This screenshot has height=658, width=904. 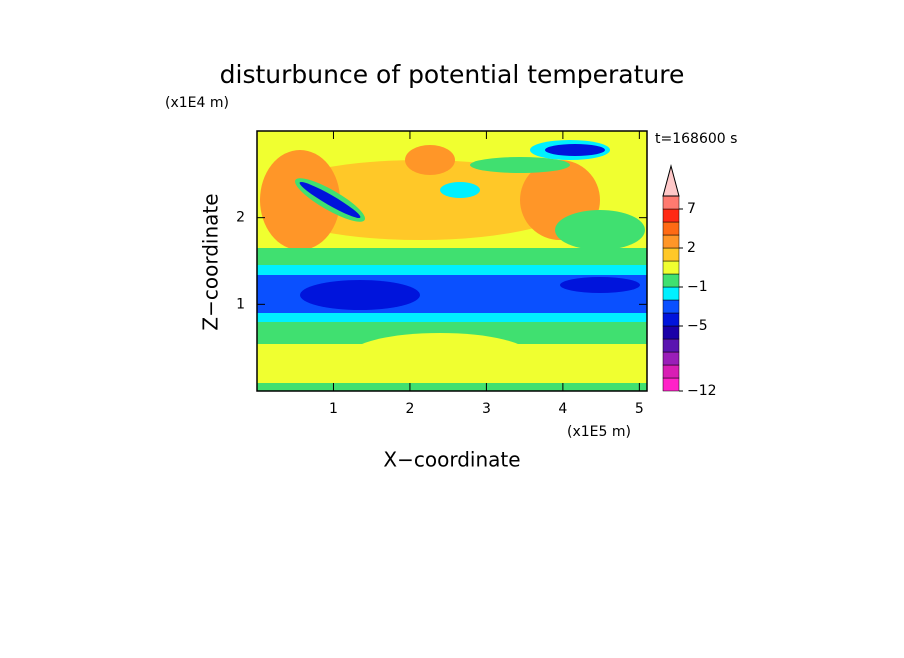 I want to click on x-tick-label: 5, so click(x=639, y=409).